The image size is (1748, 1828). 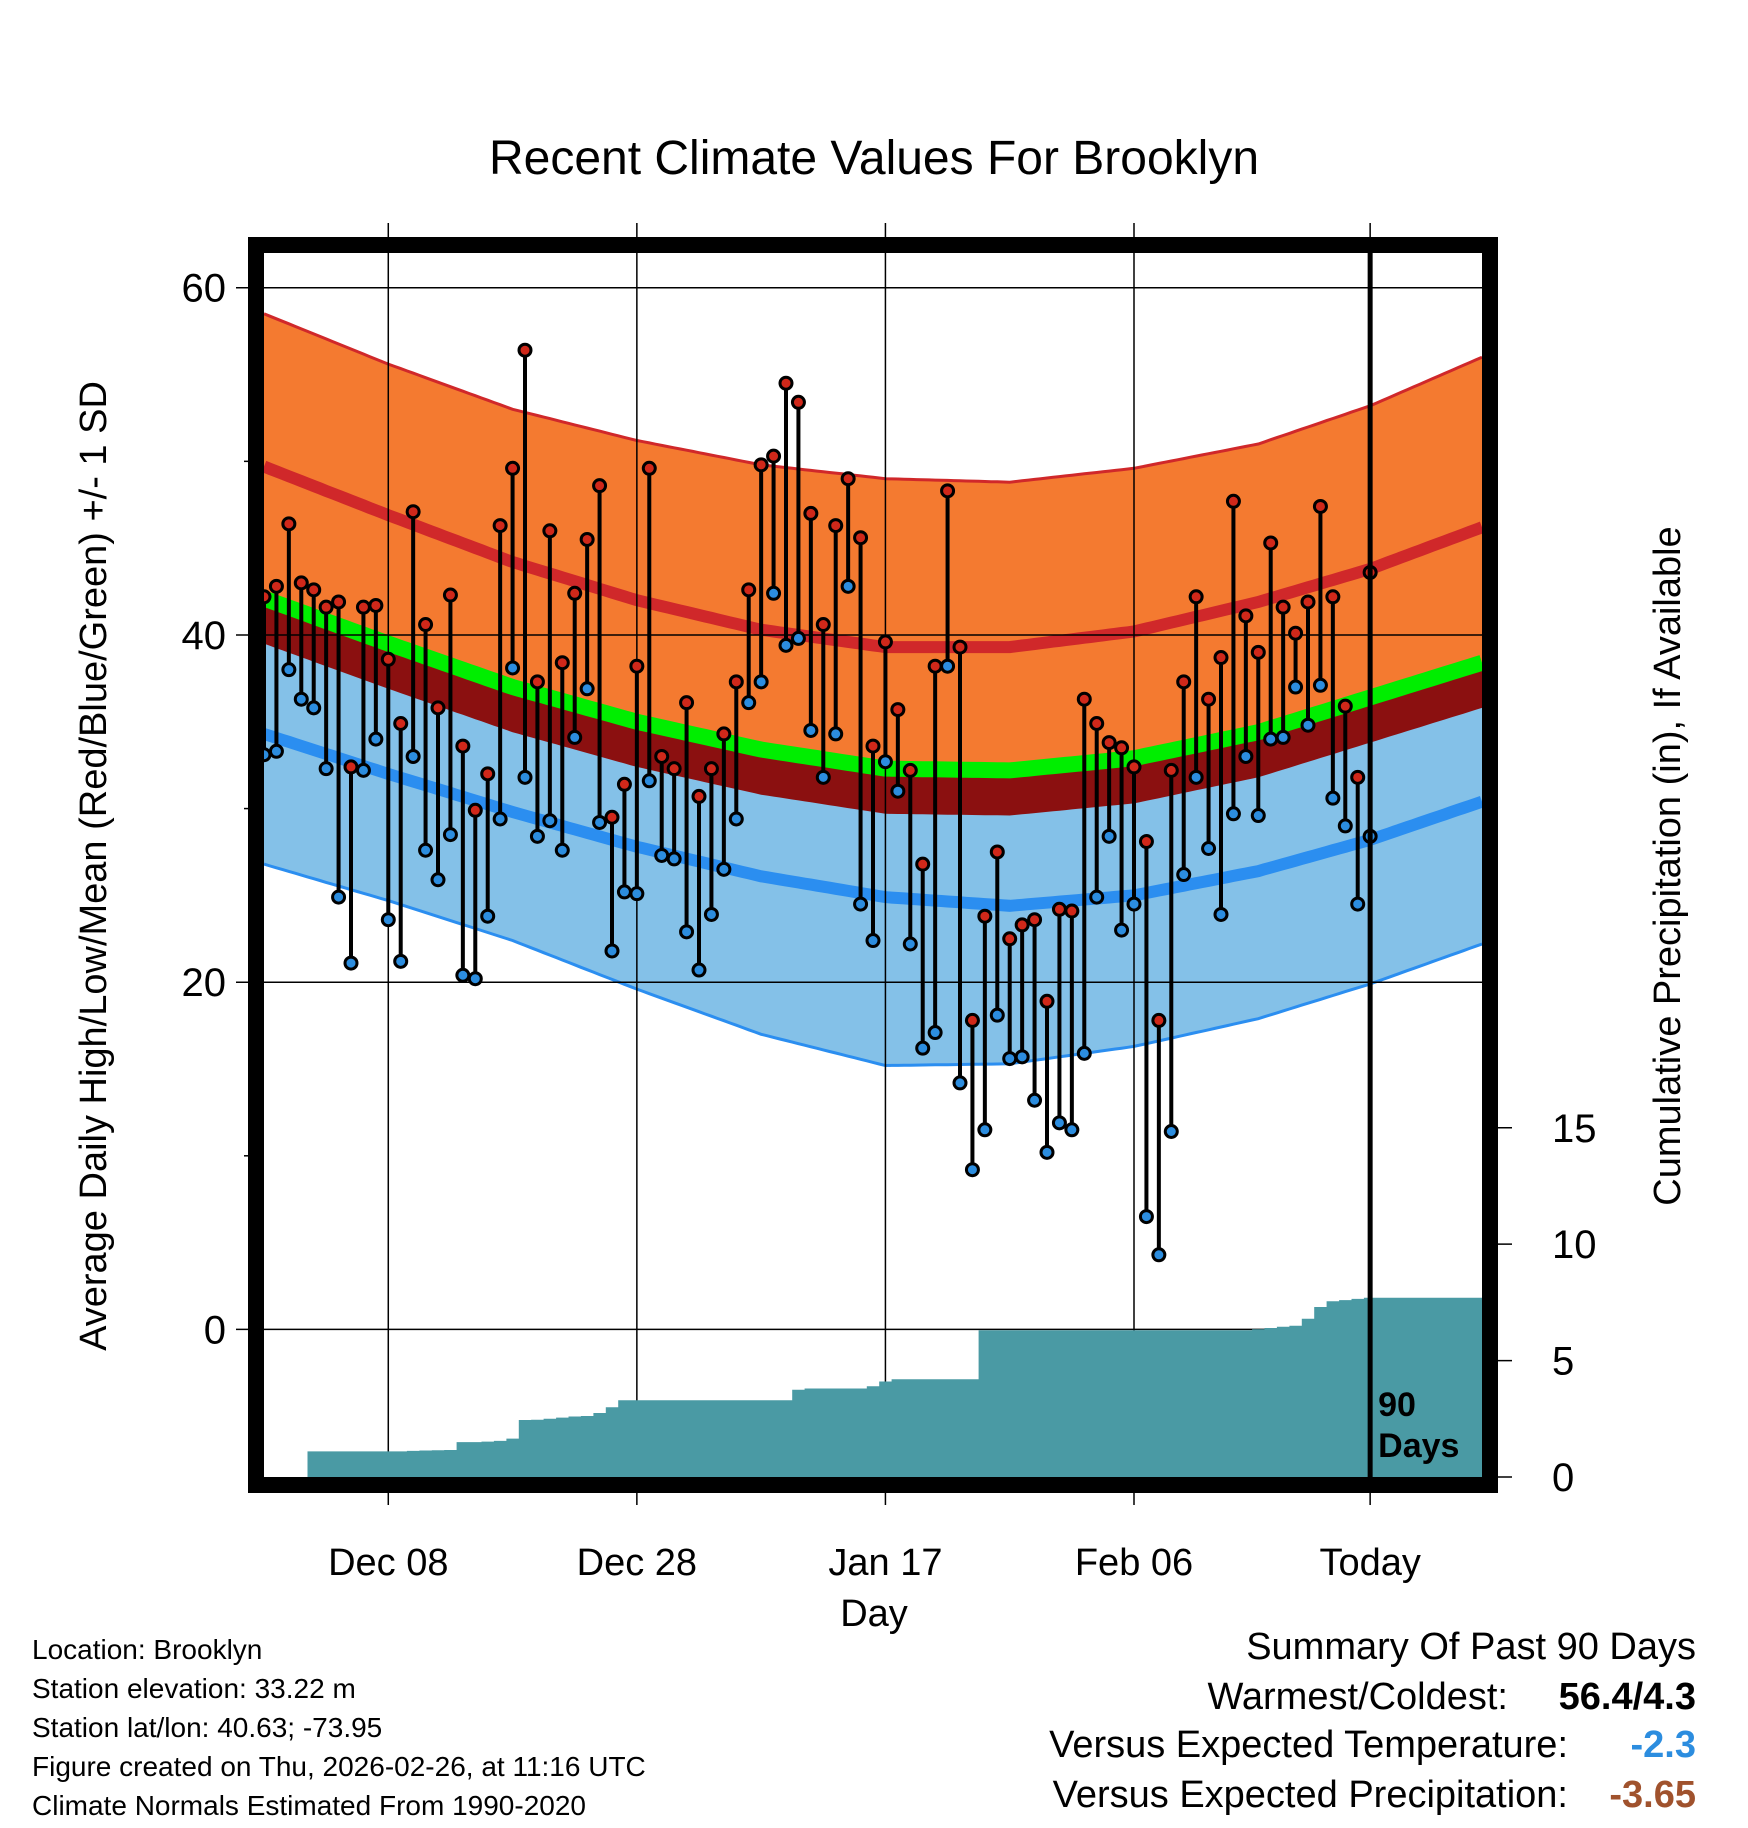 What do you see at coordinates (194, 1688) in the screenshot?
I see `info-elevation: Station elevation: 33.22 m` at bounding box center [194, 1688].